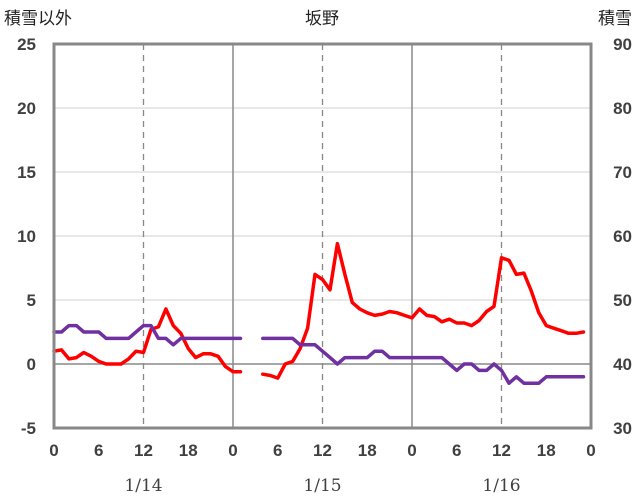 Image resolution: width=636 pixels, height=501 pixels. I want to click on y-right-tick-label: 70, so click(622, 172).